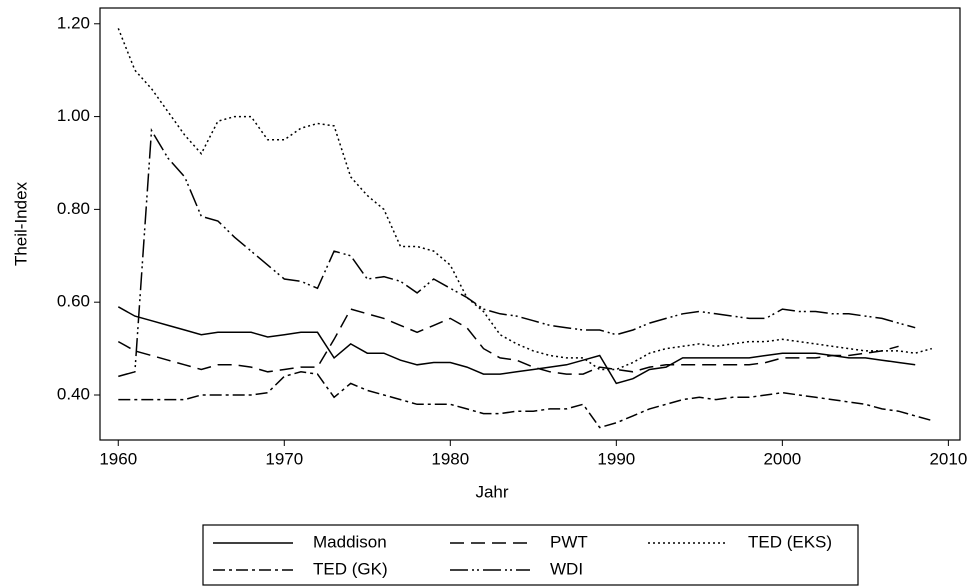  I want to click on legend-label: TED (GK), so click(350, 568).